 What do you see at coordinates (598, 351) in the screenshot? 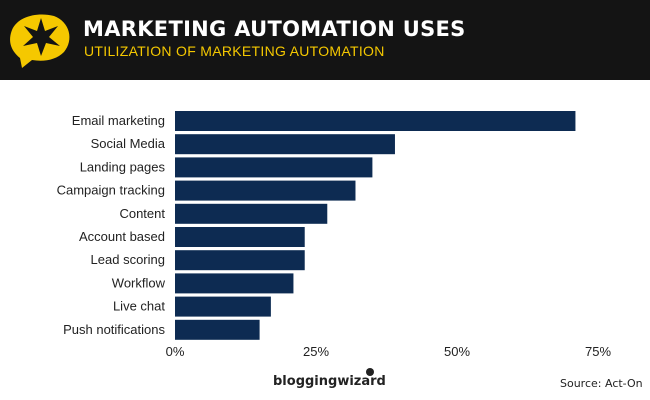
I see `x-tick-label: 75%` at bounding box center [598, 351].